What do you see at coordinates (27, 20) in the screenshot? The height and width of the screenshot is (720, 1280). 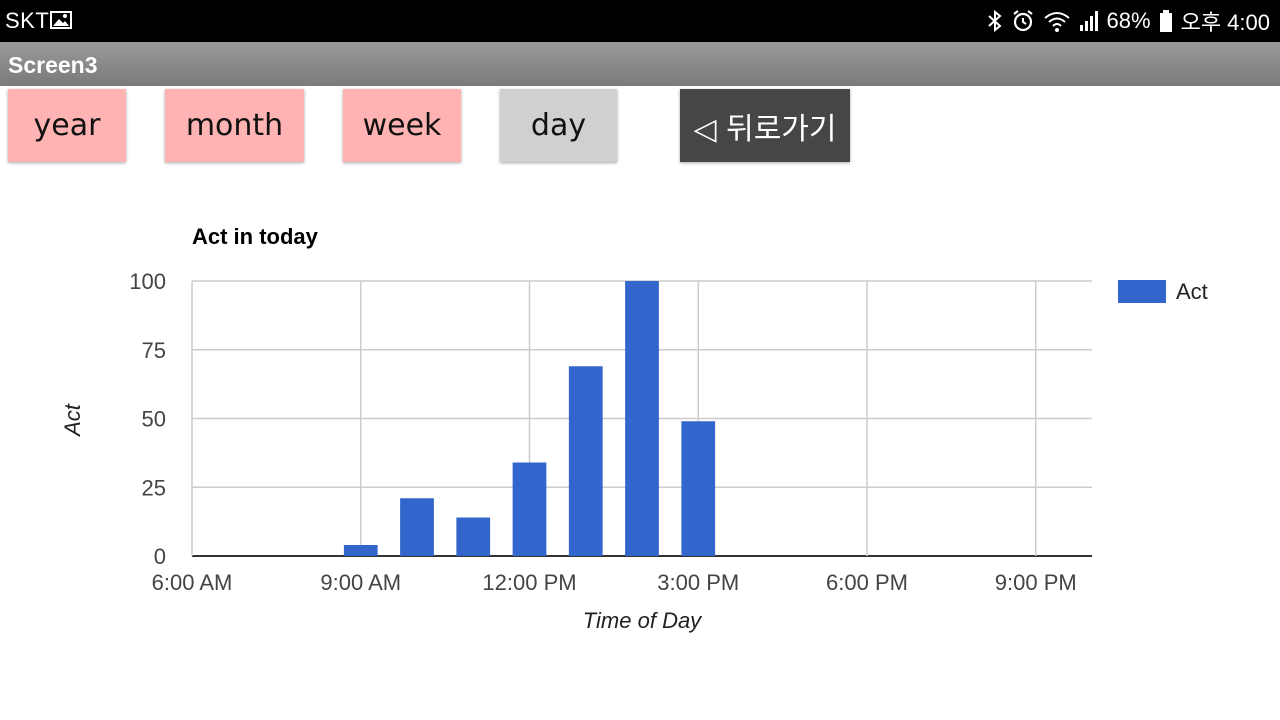 I see `carrier-label: SKT` at bounding box center [27, 20].